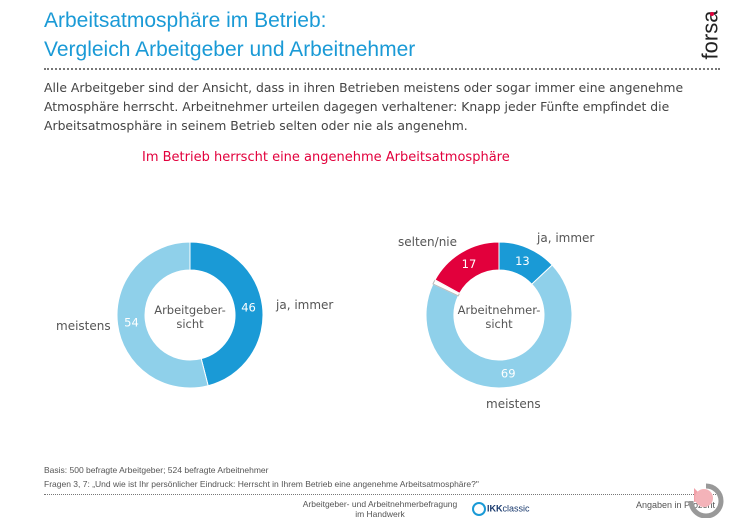 The image size is (750, 521). What do you see at coordinates (501, 509) in the screenshot?
I see `ikk-classic-logo: IKKclassic` at bounding box center [501, 509].